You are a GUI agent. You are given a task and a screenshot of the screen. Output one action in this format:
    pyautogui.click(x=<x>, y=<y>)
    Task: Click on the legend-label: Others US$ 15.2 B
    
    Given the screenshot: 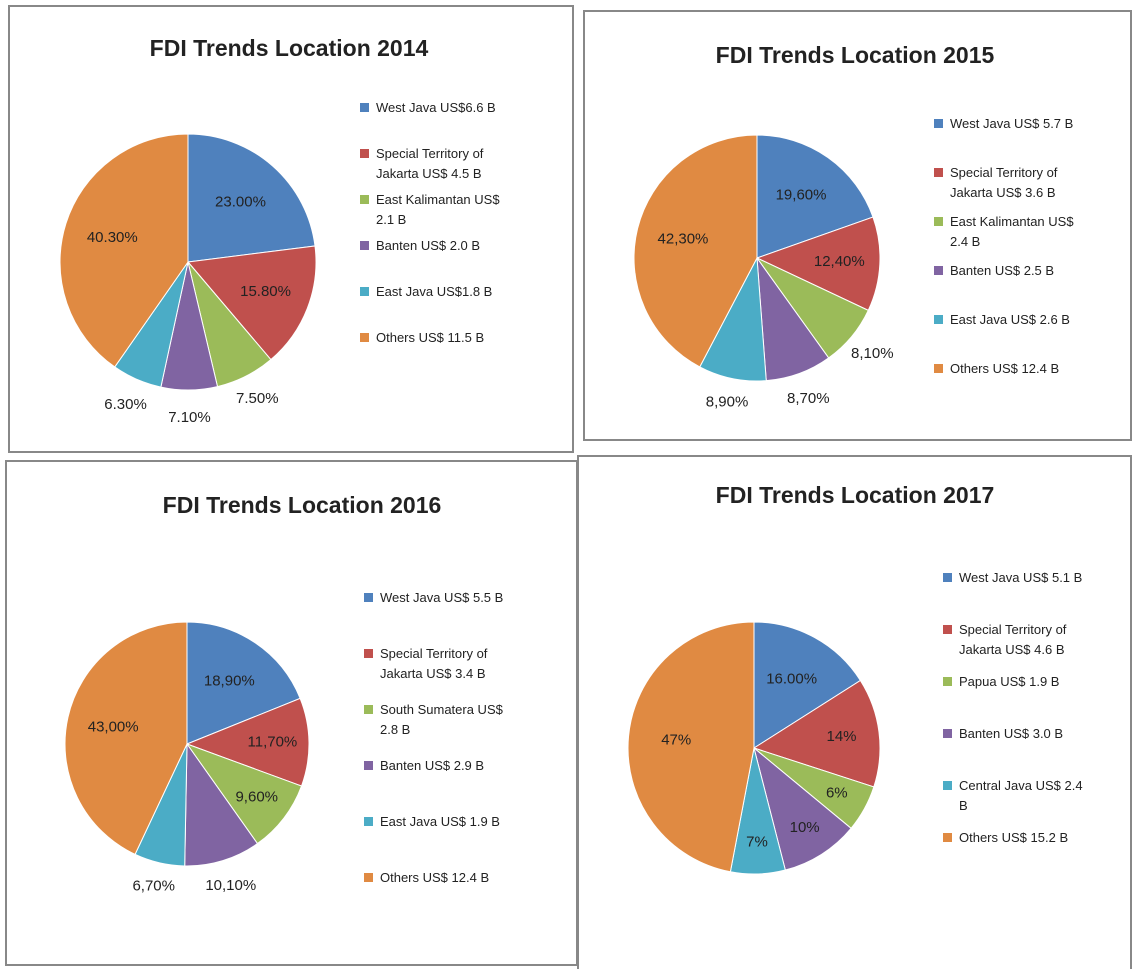 What is the action you would take?
    pyautogui.click(x=1014, y=837)
    